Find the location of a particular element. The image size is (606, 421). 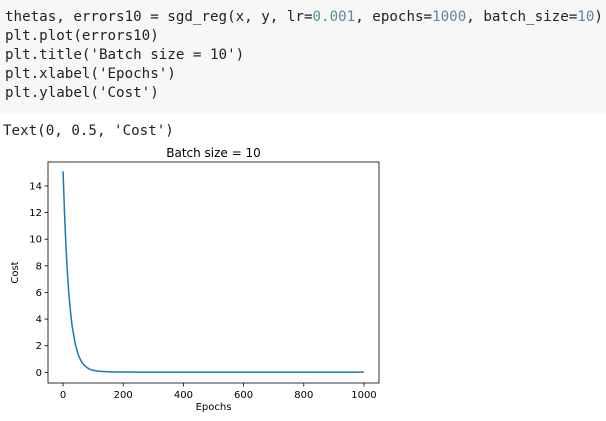

code-text: thetas, errors10 = sgd_reg(x, y, lr= is located at coordinates (159, 17).